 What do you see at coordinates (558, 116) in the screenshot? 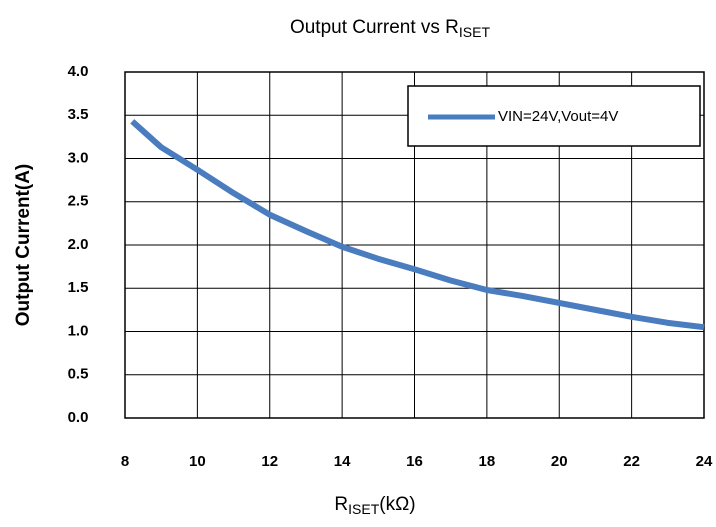
I see `legend-label: VIN=24V,Vout=4V` at bounding box center [558, 116].